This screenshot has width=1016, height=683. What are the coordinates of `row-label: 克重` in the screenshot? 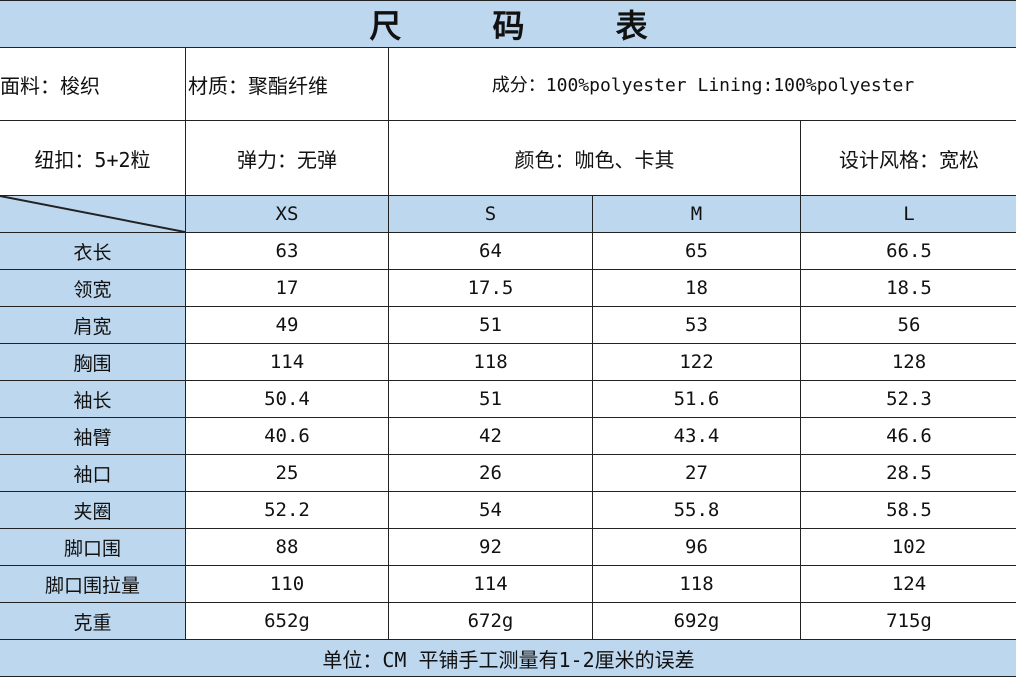 It's located at (93, 621).